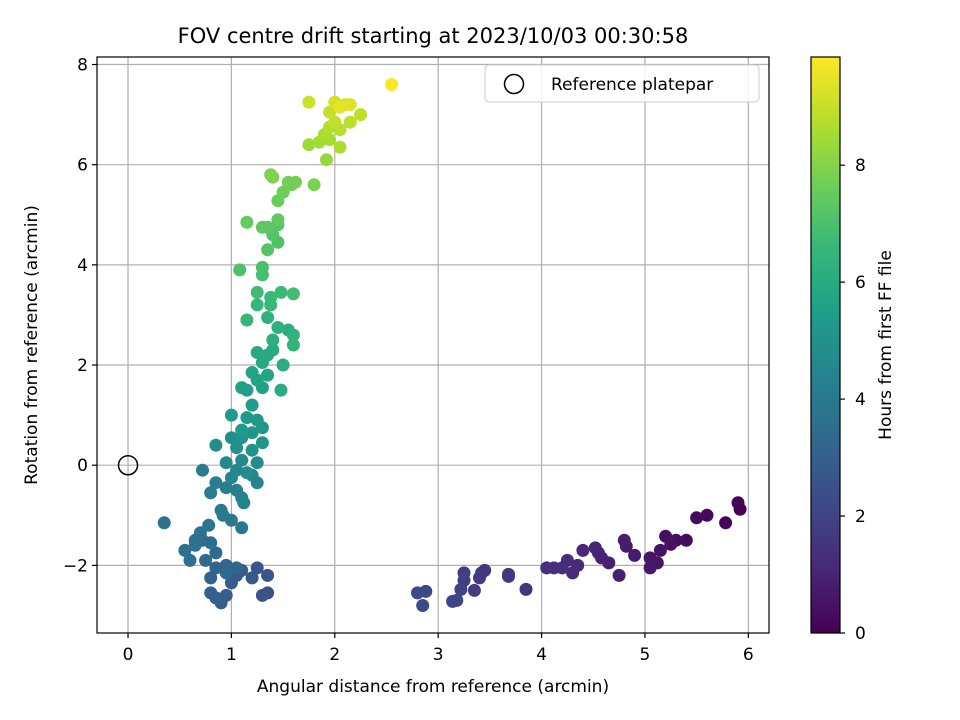 This screenshot has width=960, height=720. What do you see at coordinates (860, 634) in the screenshot?
I see `colorbar-tick-label: 0` at bounding box center [860, 634].